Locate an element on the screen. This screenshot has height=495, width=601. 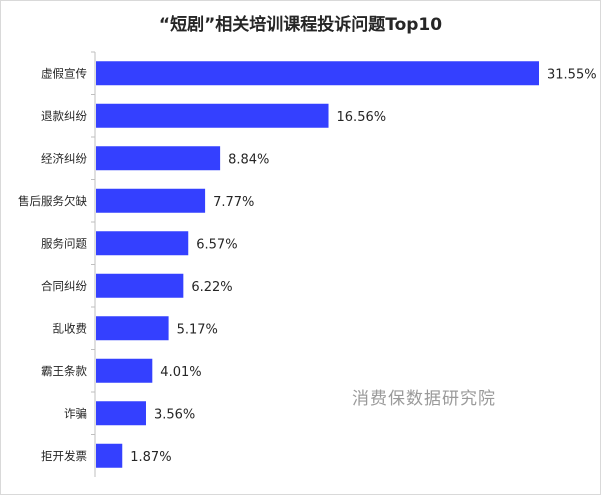
data-label: 6.22% is located at coordinates (211, 287).